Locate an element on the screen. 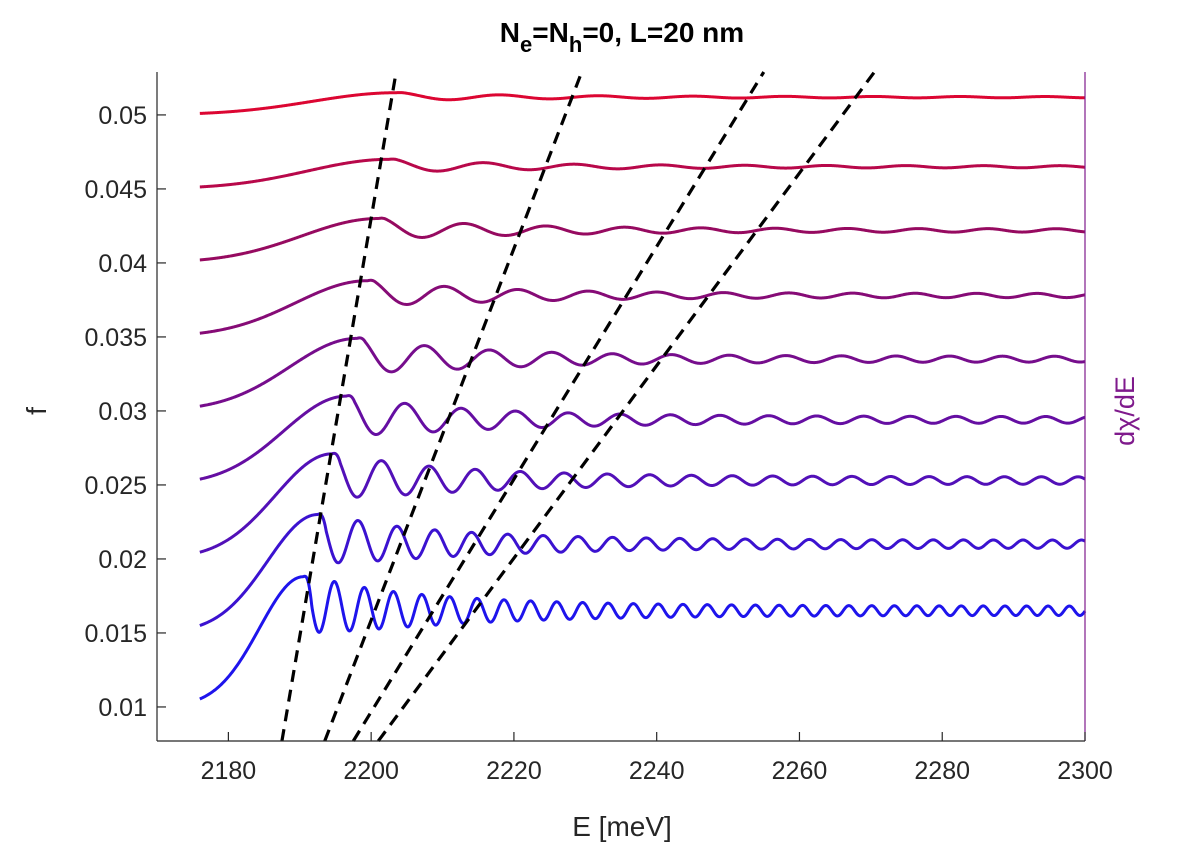 The image size is (1200, 844). chart-title: Ne=Nh=0, L=20 nm is located at coordinates (622, 37).